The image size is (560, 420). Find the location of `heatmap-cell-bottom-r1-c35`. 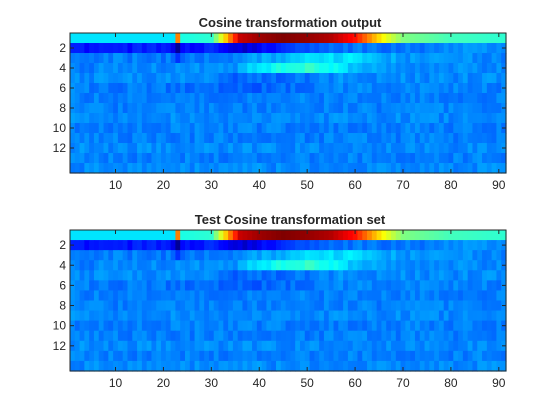

heatmap-cell-bottom-r1-c35 is located at coordinates (235, 235).